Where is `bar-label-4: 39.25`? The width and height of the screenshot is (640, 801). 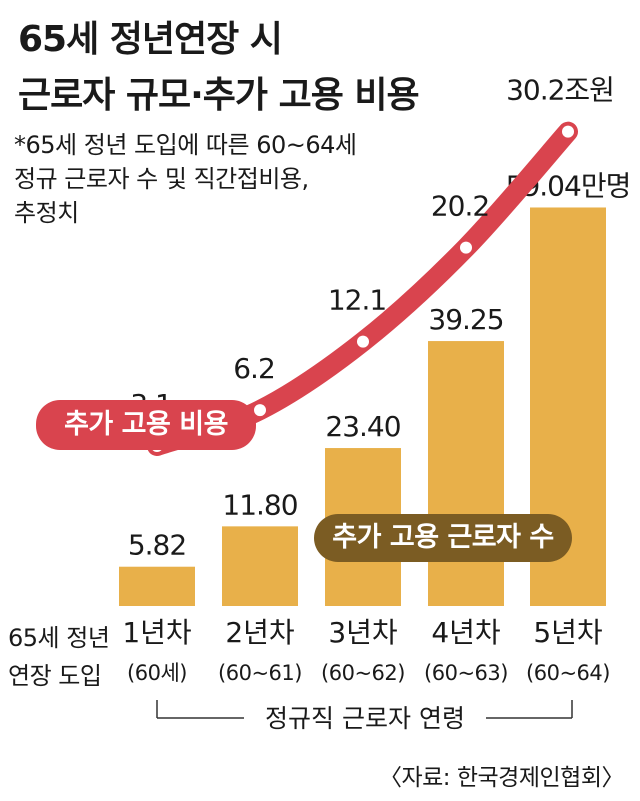
bar-label-4: 39.25 is located at coordinates (465, 319).